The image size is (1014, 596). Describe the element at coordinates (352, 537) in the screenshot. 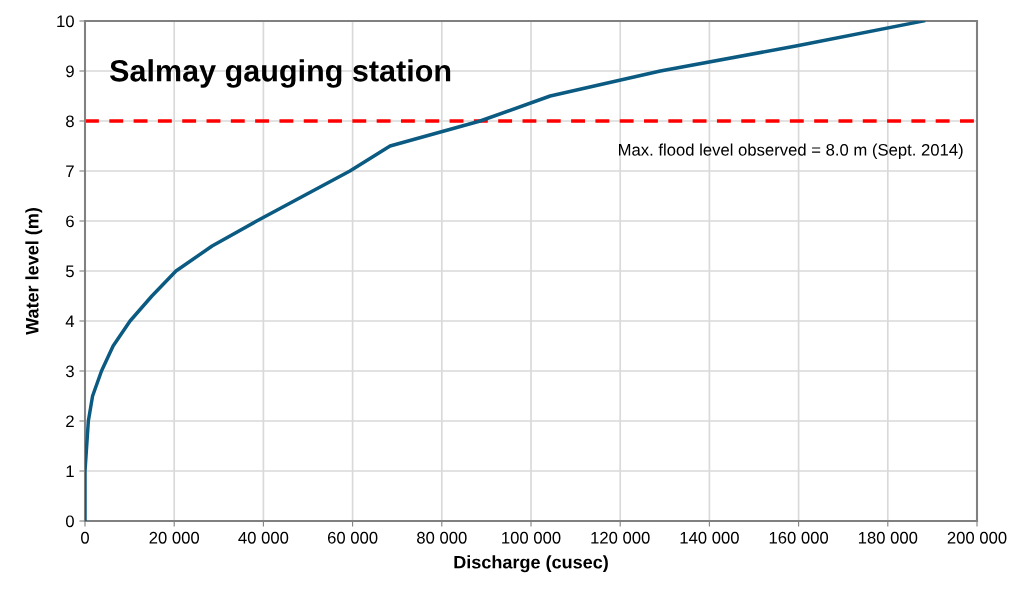

I see `x-tick-label: 60 000` at that location.